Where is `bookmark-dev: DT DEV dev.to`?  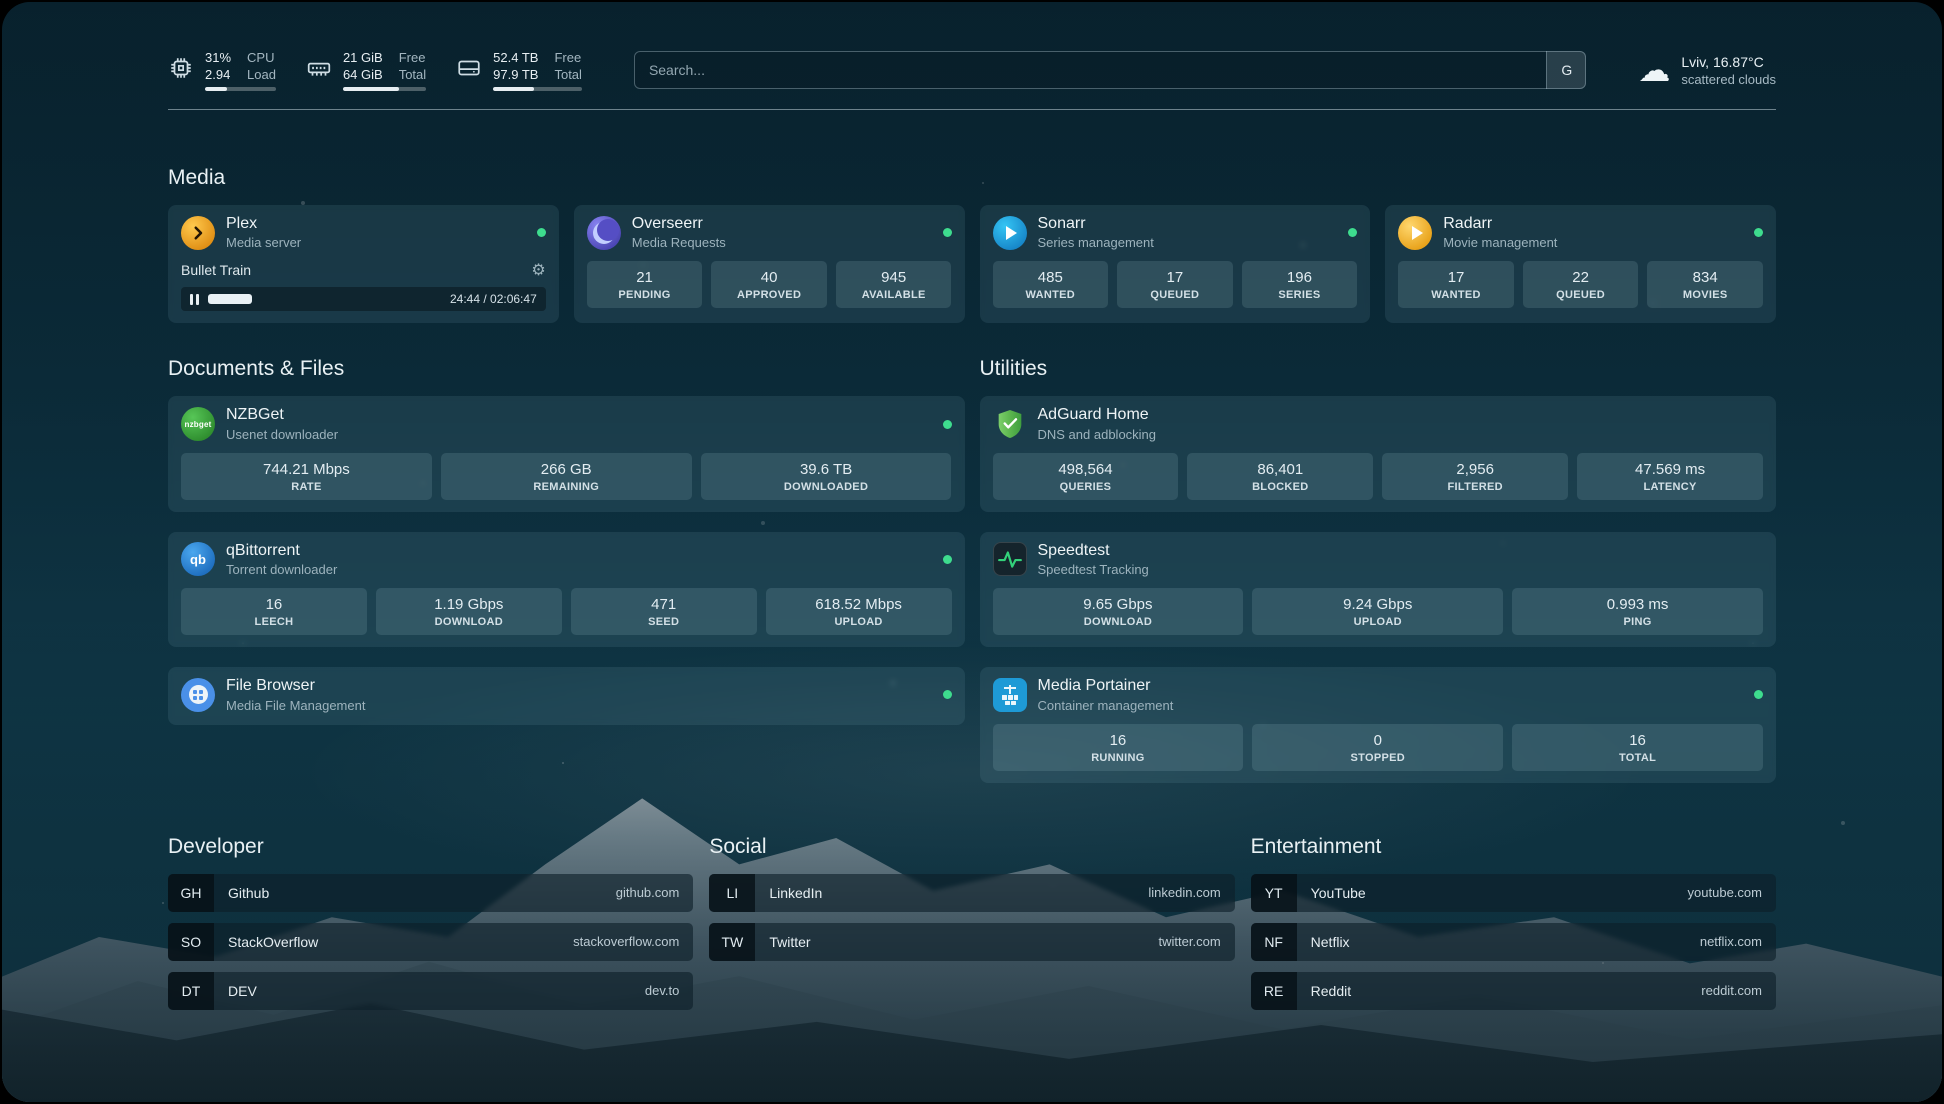 bookmark-dev: DT DEV dev.to is located at coordinates (431, 990).